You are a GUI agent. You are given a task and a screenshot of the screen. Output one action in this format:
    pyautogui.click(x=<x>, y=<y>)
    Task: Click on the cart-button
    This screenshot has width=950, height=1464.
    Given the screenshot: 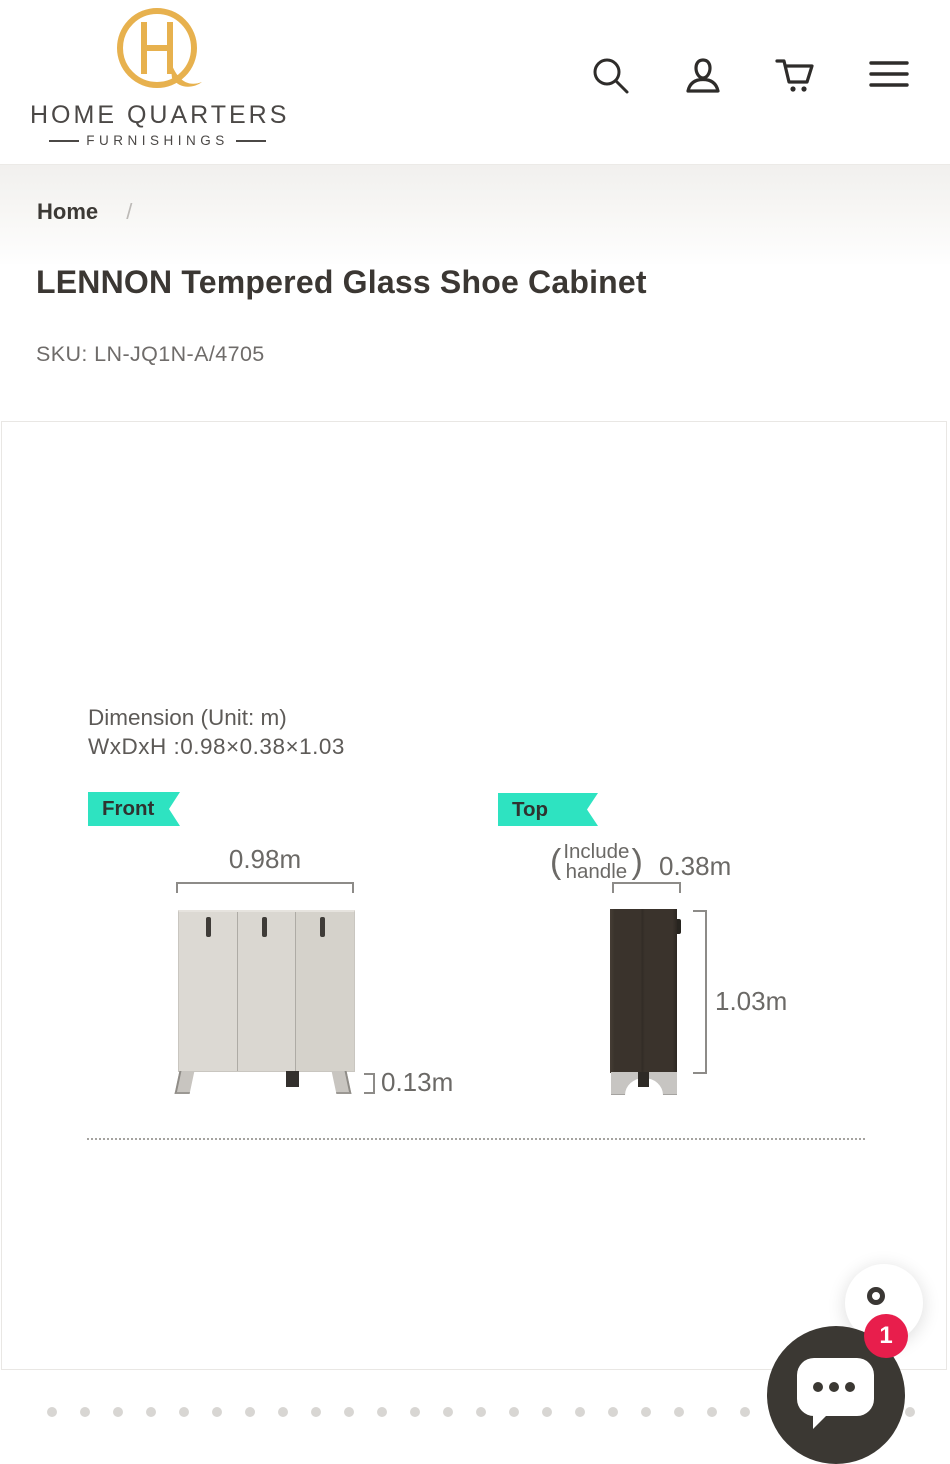 What is the action you would take?
    pyautogui.click(x=796, y=75)
    